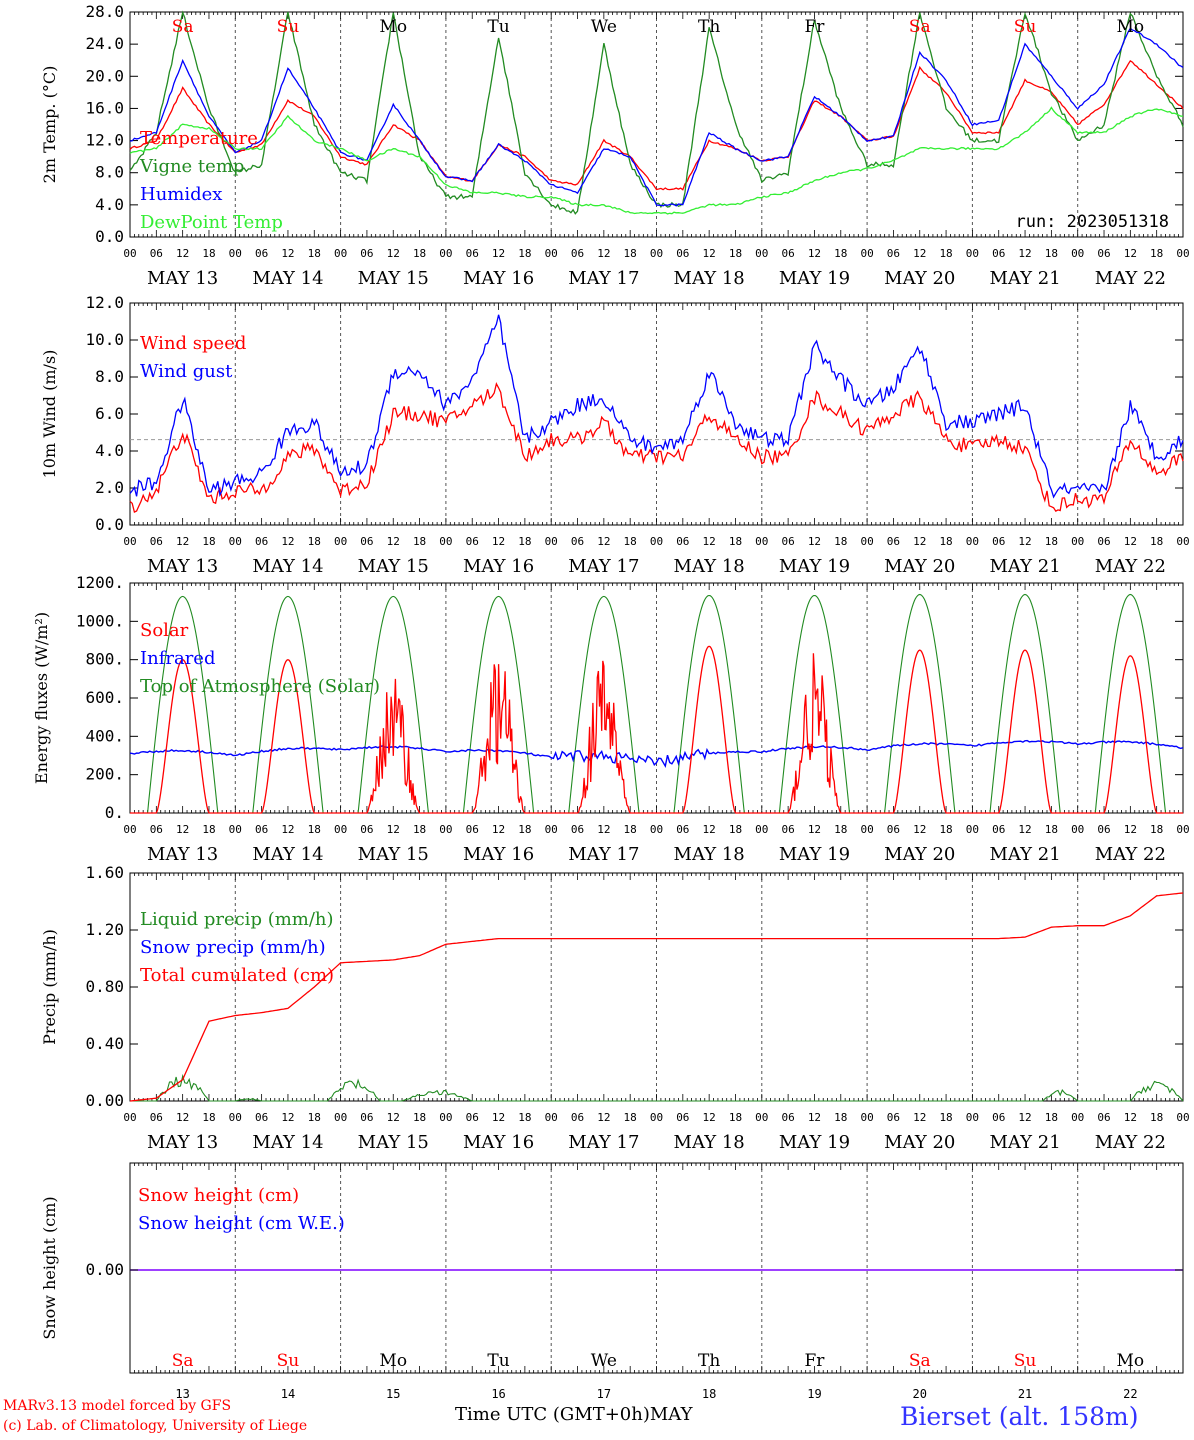 The height and width of the screenshot is (1440, 1194). What do you see at coordinates (656, 997) in the screenshot?
I see `total-cumulated-line` at bounding box center [656, 997].